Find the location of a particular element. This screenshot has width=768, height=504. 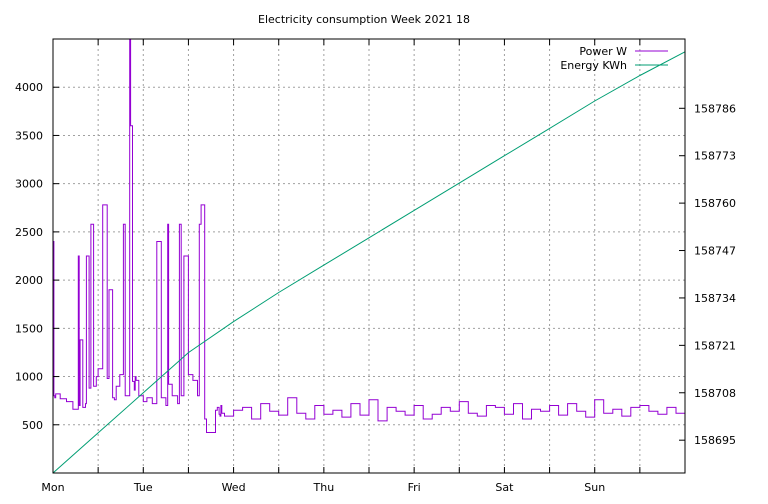

x-tick-label-sun: Sun is located at coordinates (594, 487).